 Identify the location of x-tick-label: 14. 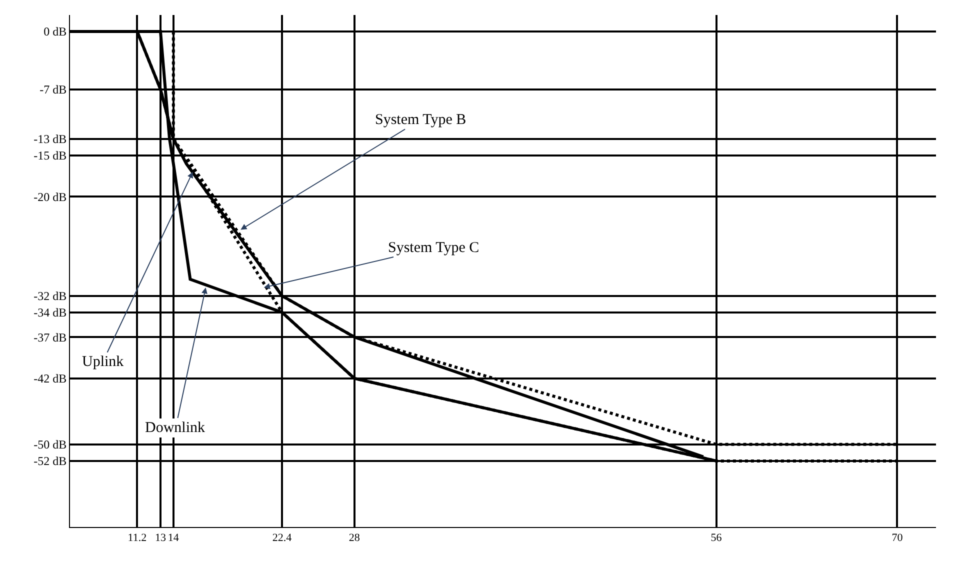
(174, 538).